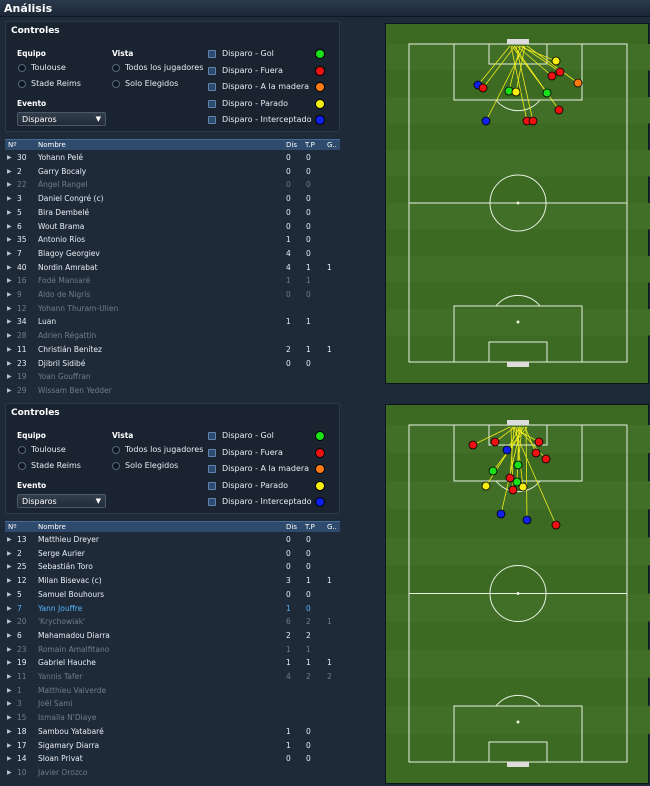 The width and height of the screenshot is (650, 786). What do you see at coordinates (78, 308) in the screenshot?
I see `player-name: Yohann Thuram-Ulien` at bounding box center [78, 308].